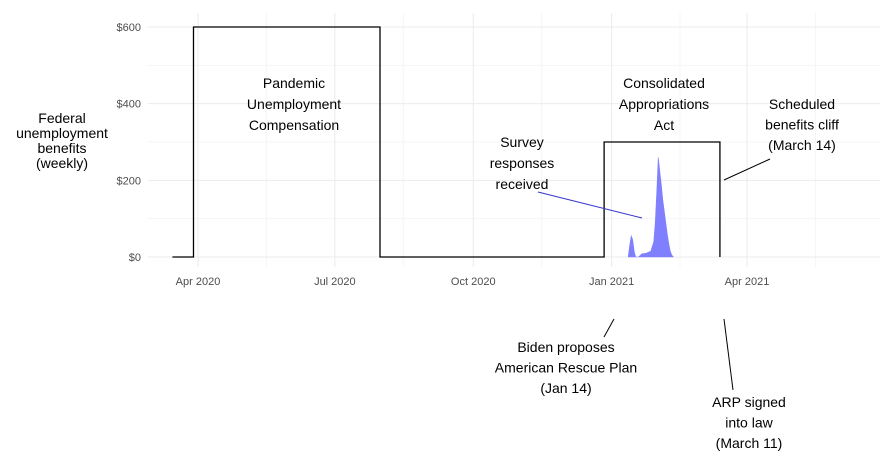 Image resolution: width=890 pixels, height=463 pixels. Describe the element at coordinates (802, 145) in the screenshot. I see `annotation-cliff-line: (March 14)` at that location.